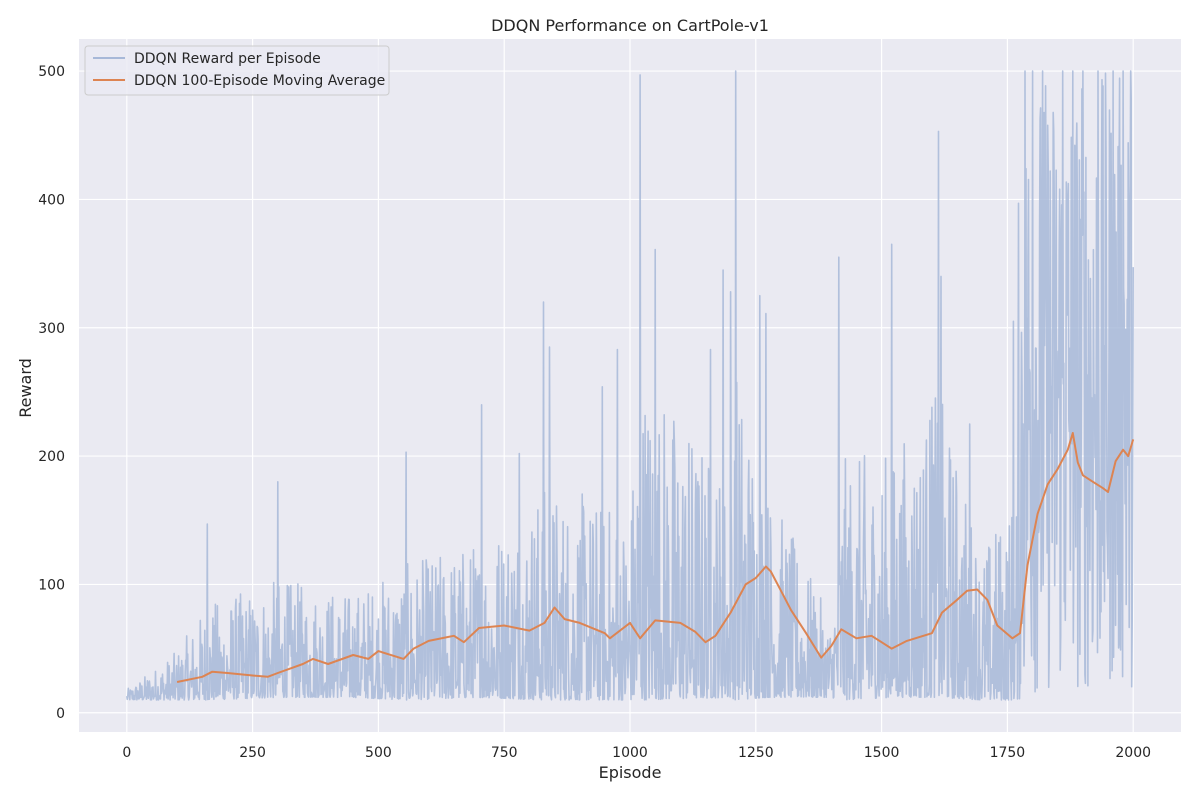 The width and height of the screenshot is (1200, 800). I want to click on legend-label-reward: DDQN Reward per Episode, so click(227, 59).